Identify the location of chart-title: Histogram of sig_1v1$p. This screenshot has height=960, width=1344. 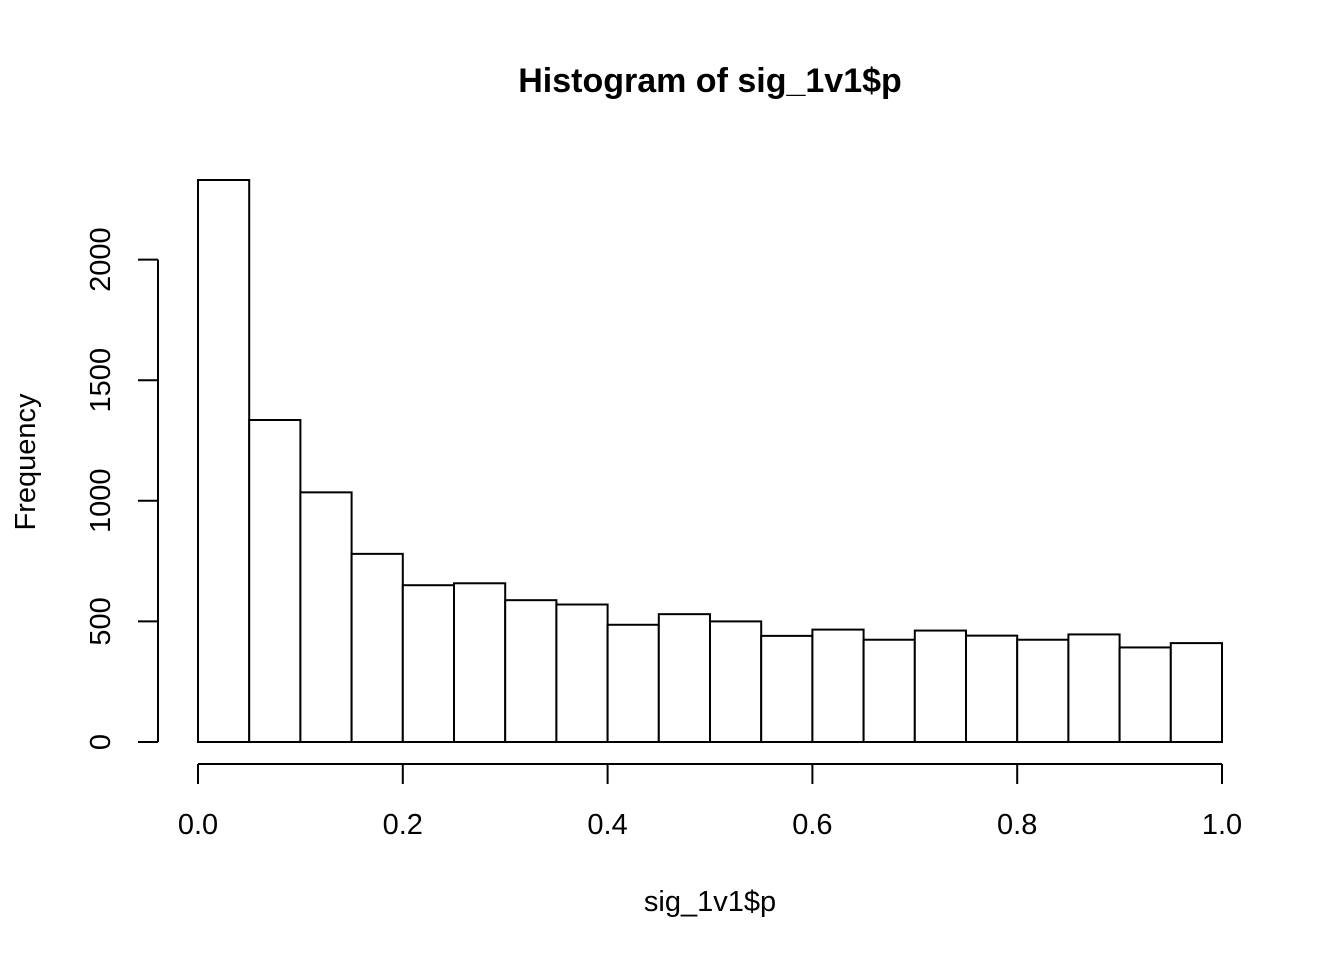
(710, 81).